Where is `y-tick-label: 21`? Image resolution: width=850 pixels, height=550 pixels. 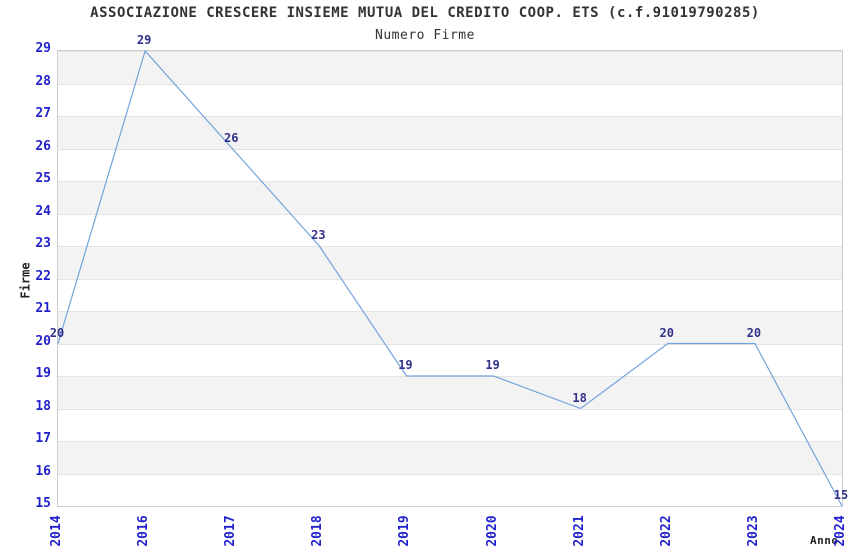 y-tick-label: 21 is located at coordinates (43, 308).